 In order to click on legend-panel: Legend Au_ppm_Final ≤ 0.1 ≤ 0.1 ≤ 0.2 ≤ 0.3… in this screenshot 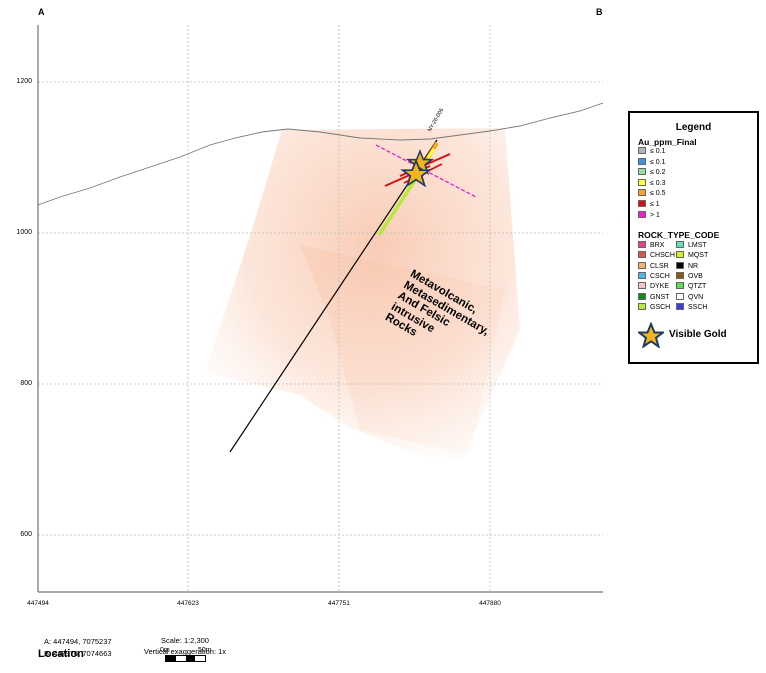, I will do `click(693, 237)`.